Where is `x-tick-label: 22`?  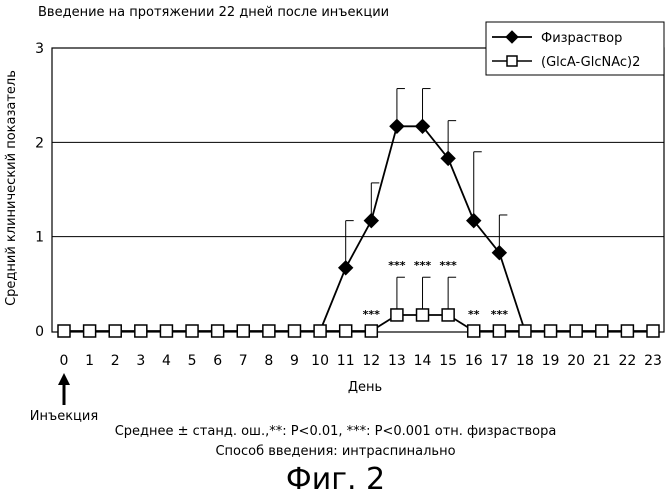
x-tick-label: 22 is located at coordinates (627, 361).